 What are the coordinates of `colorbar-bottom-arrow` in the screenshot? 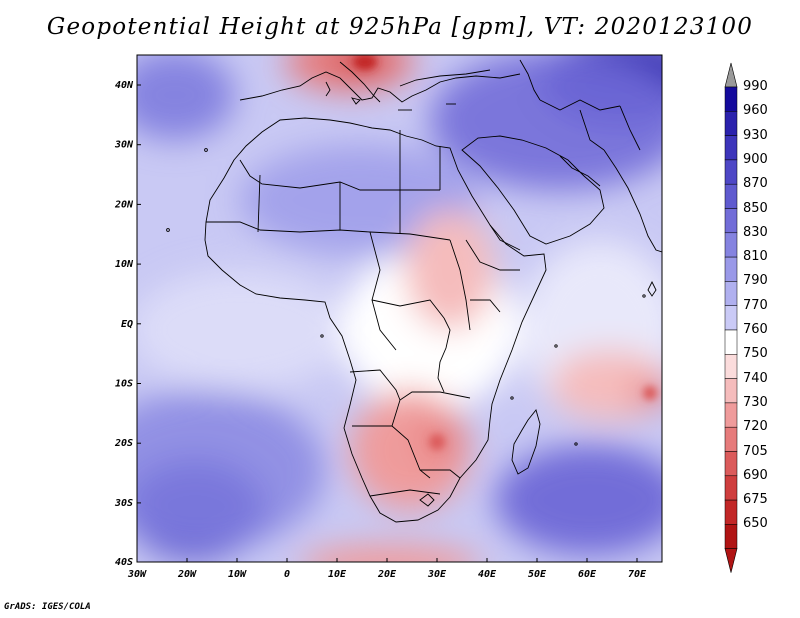 It's located at (731, 560).